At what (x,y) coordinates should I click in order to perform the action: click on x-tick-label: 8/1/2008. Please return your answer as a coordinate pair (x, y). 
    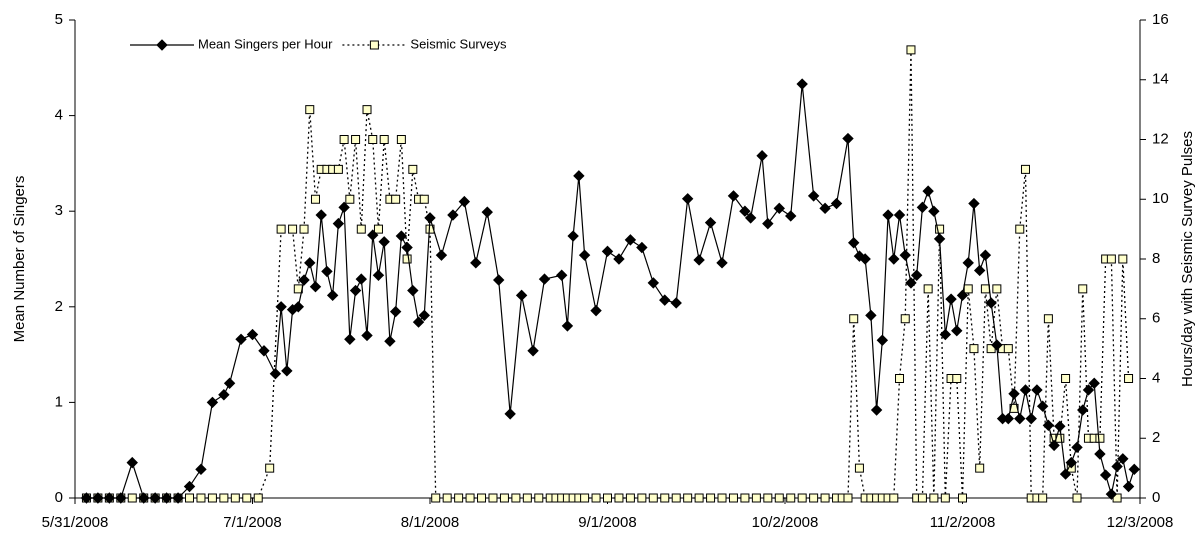
    Looking at the image, I should click on (430, 522).